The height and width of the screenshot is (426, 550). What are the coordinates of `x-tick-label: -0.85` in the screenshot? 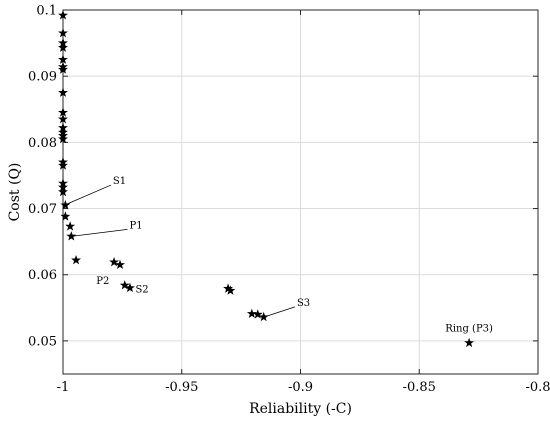 It's located at (419, 387).